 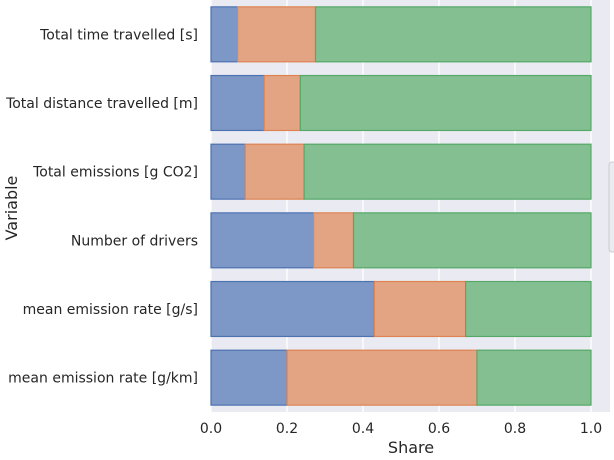 What do you see at coordinates (110, 310) in the screenshot?
I see `y-tick-label: mean emission rate [g/s]` at bounding box center [110, 310].